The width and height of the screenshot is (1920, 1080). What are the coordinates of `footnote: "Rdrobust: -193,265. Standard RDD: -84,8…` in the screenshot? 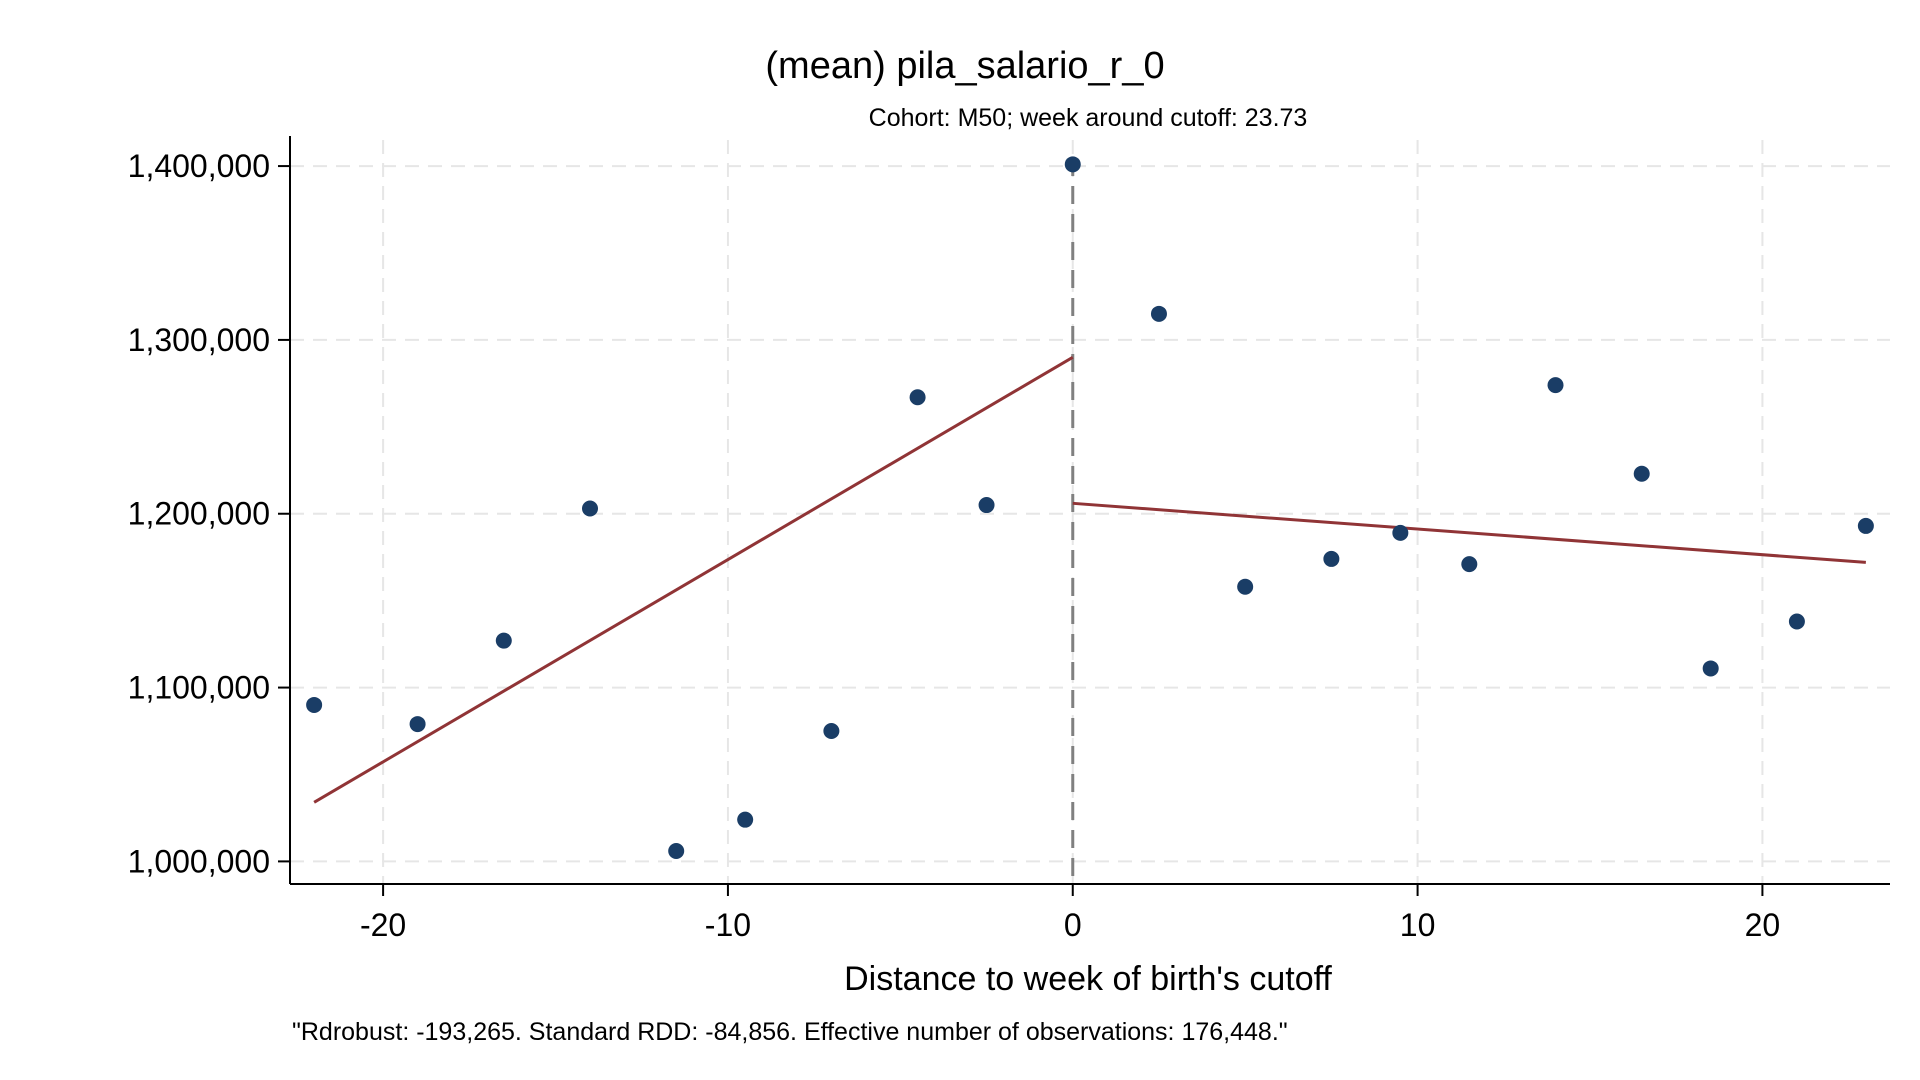 It's located at (790, 1032).